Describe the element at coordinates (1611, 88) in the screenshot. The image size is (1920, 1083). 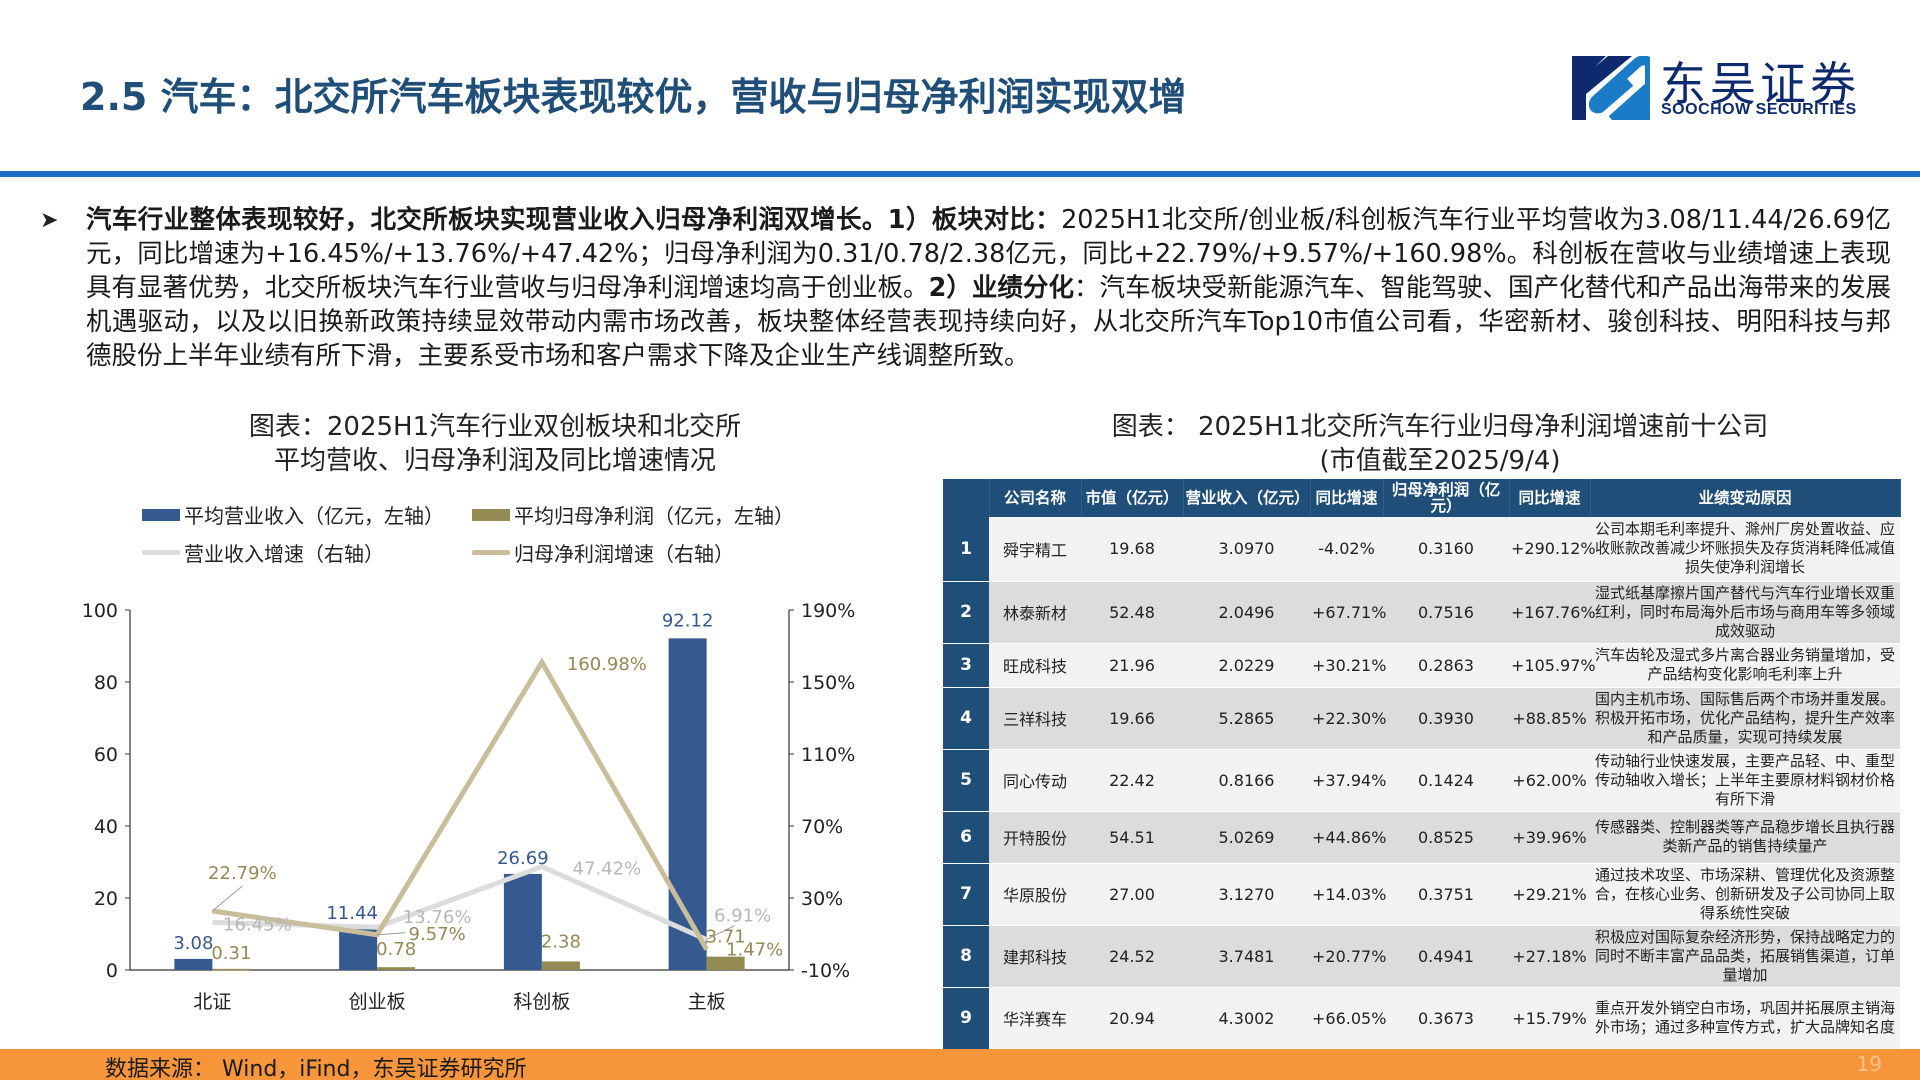
I see `soochow-logo-icon` at that location.